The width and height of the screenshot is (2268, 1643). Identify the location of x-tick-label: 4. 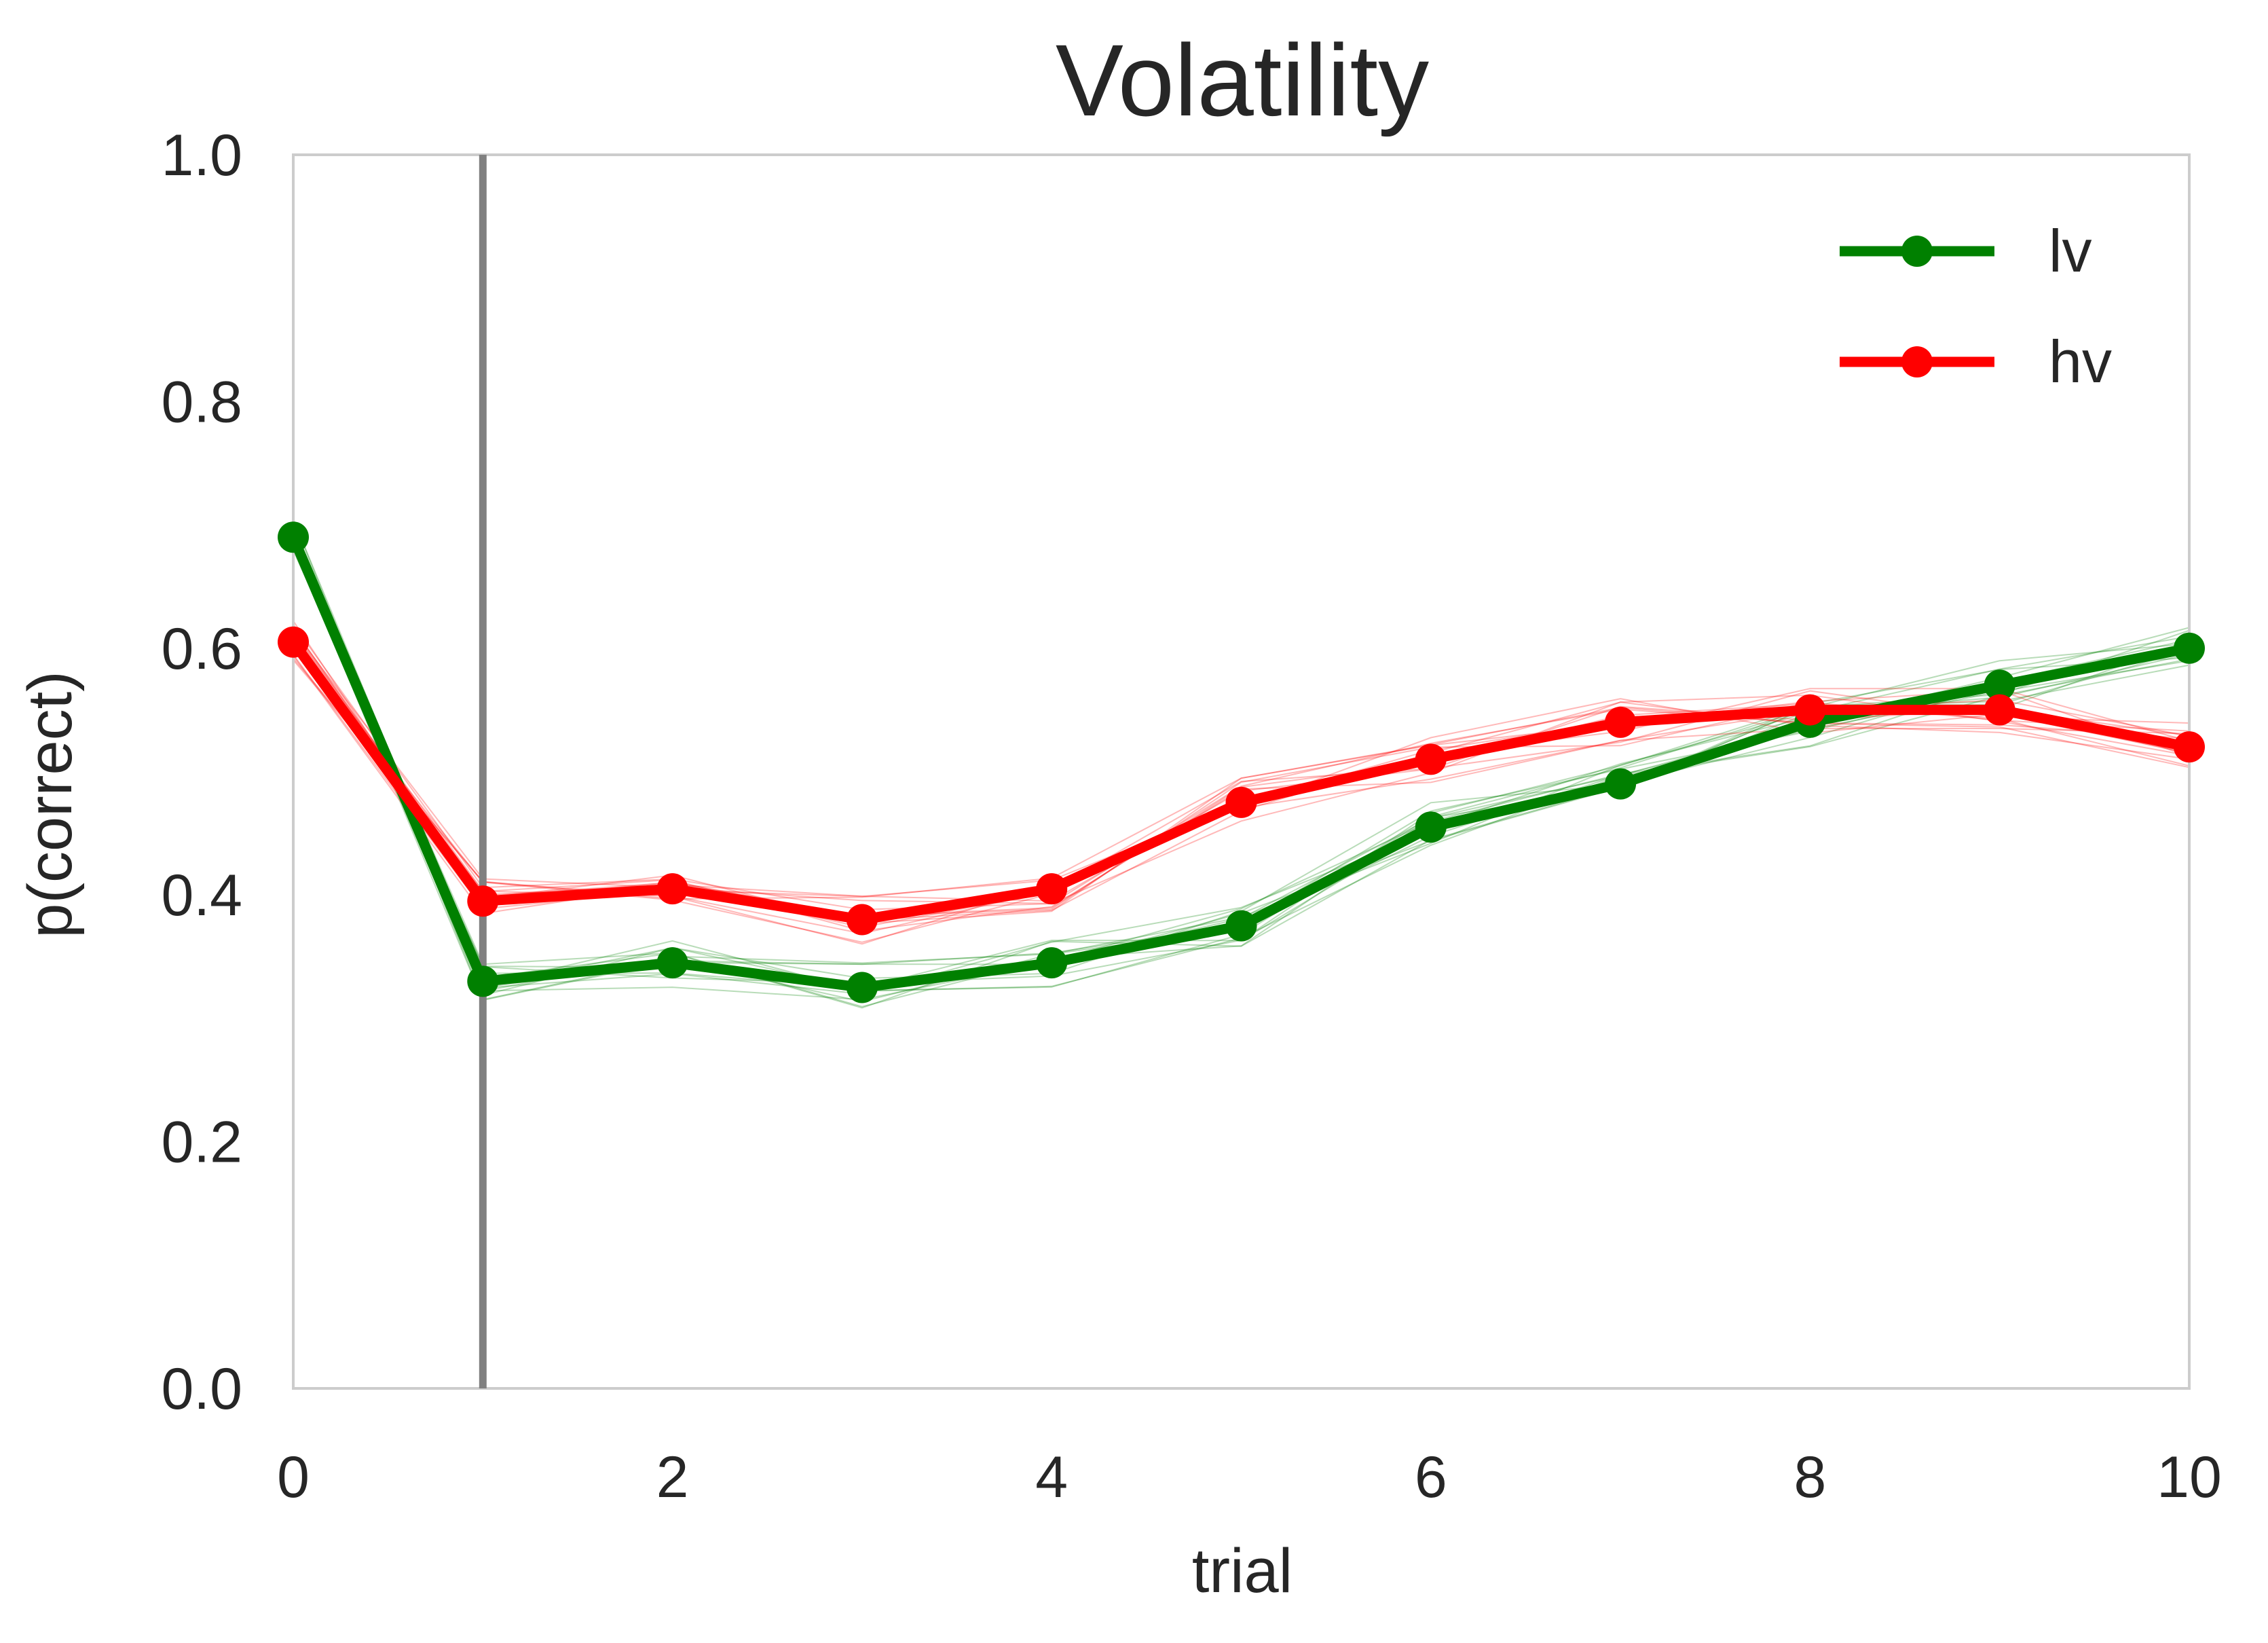
(1051, 1478).